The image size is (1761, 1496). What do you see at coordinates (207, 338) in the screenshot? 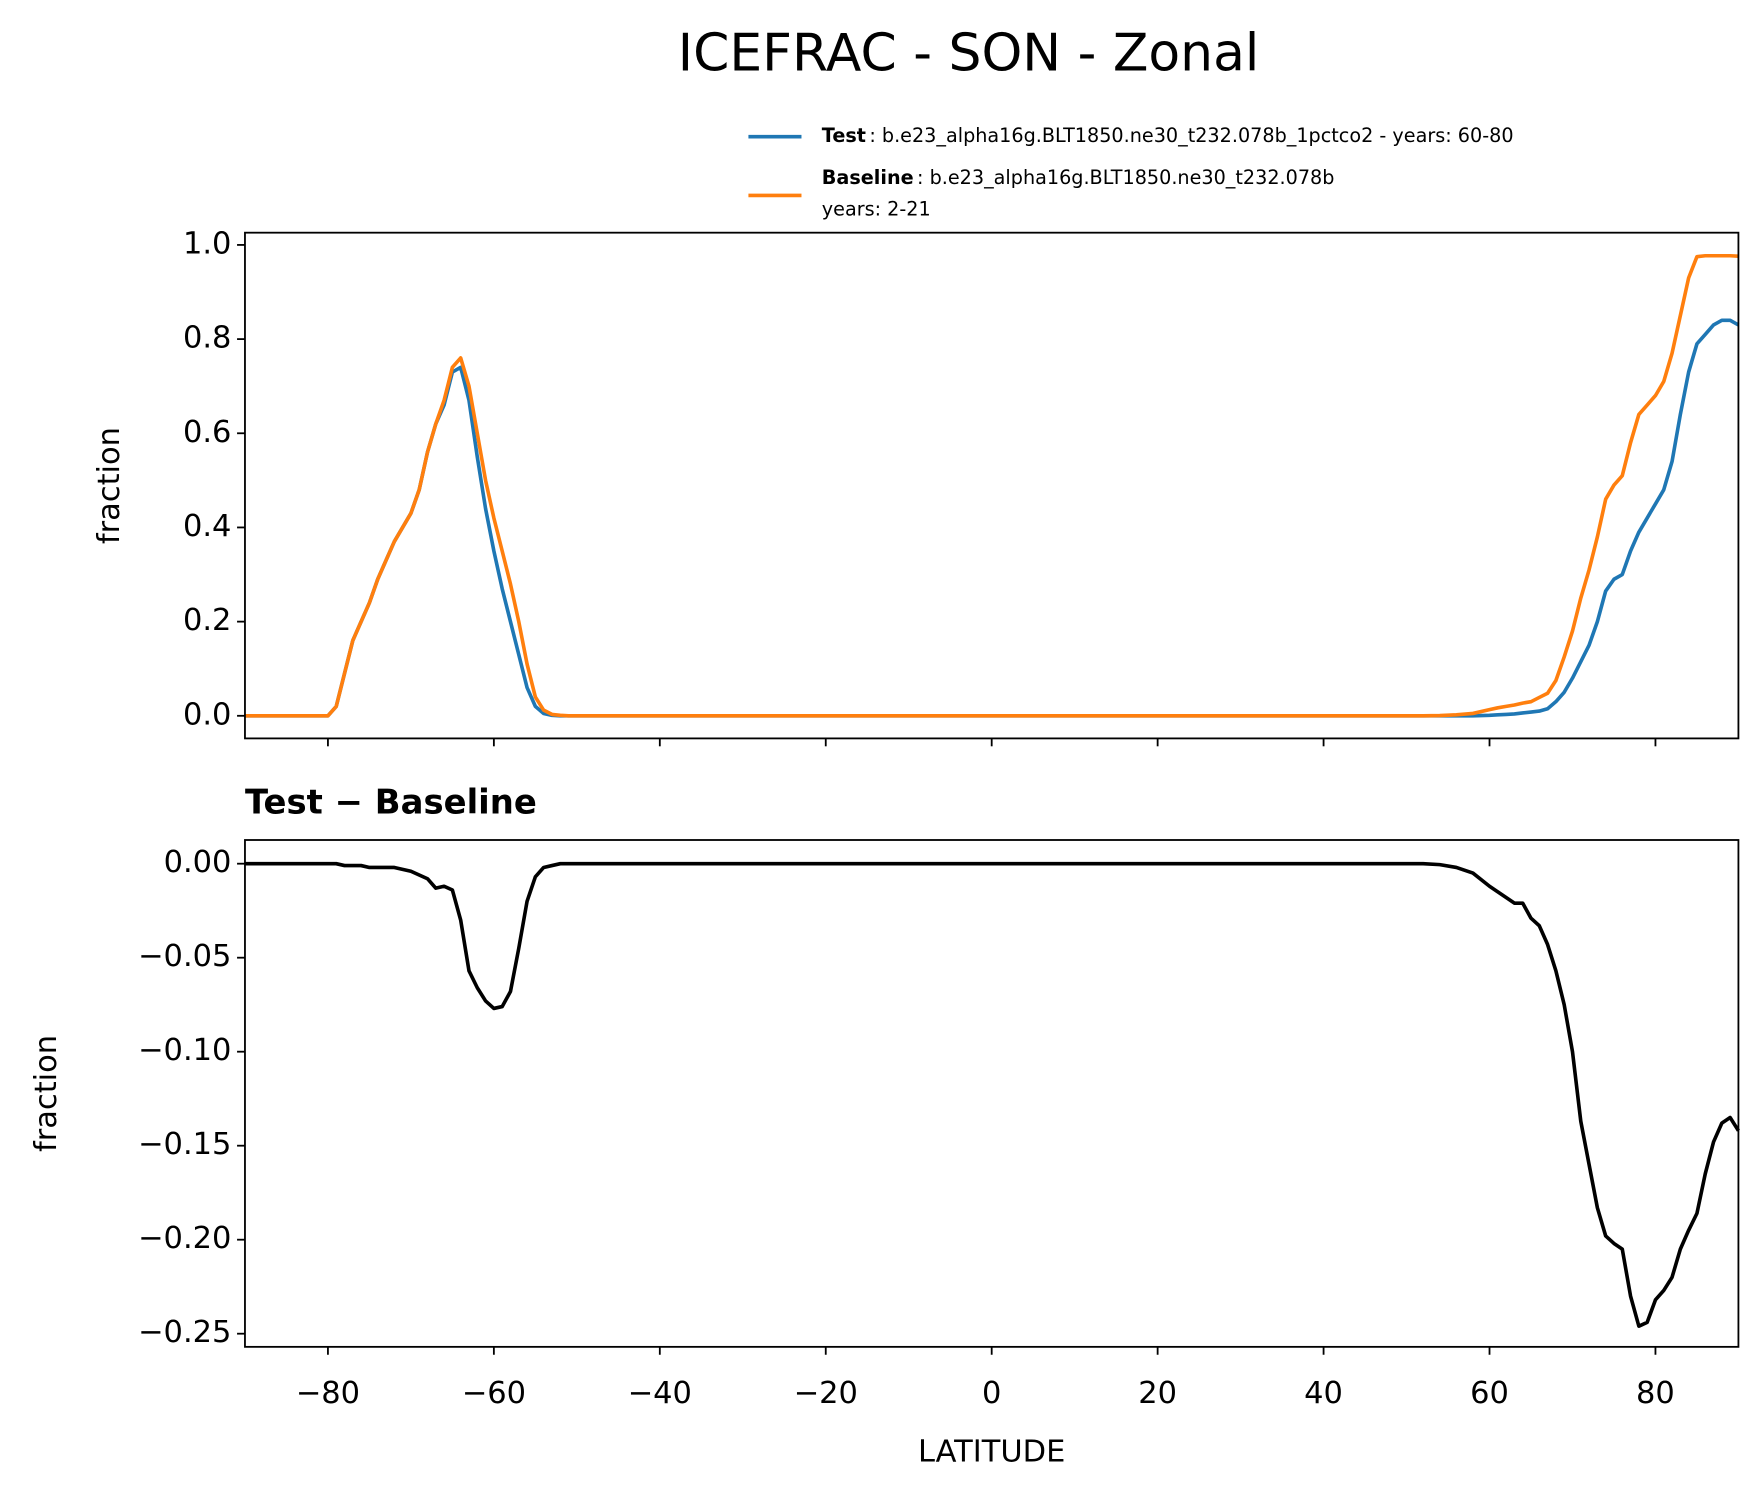
I see `y-tick-label: 0.8` at bounding box center [207, 338].